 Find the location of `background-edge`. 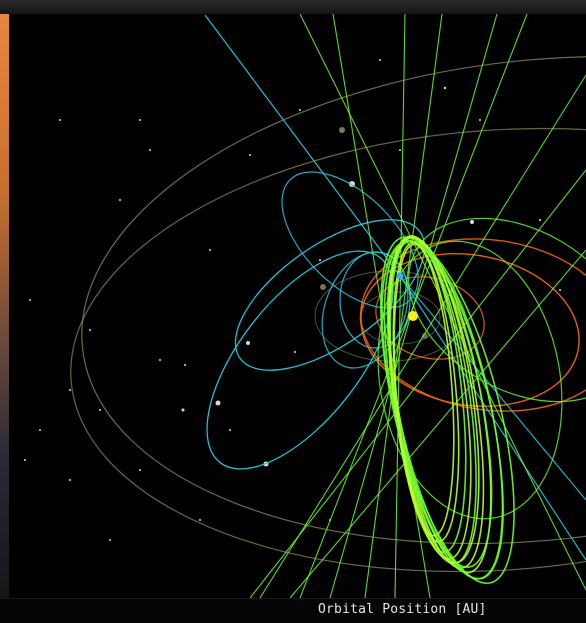

background-edge is located at coordinates (4, 309).